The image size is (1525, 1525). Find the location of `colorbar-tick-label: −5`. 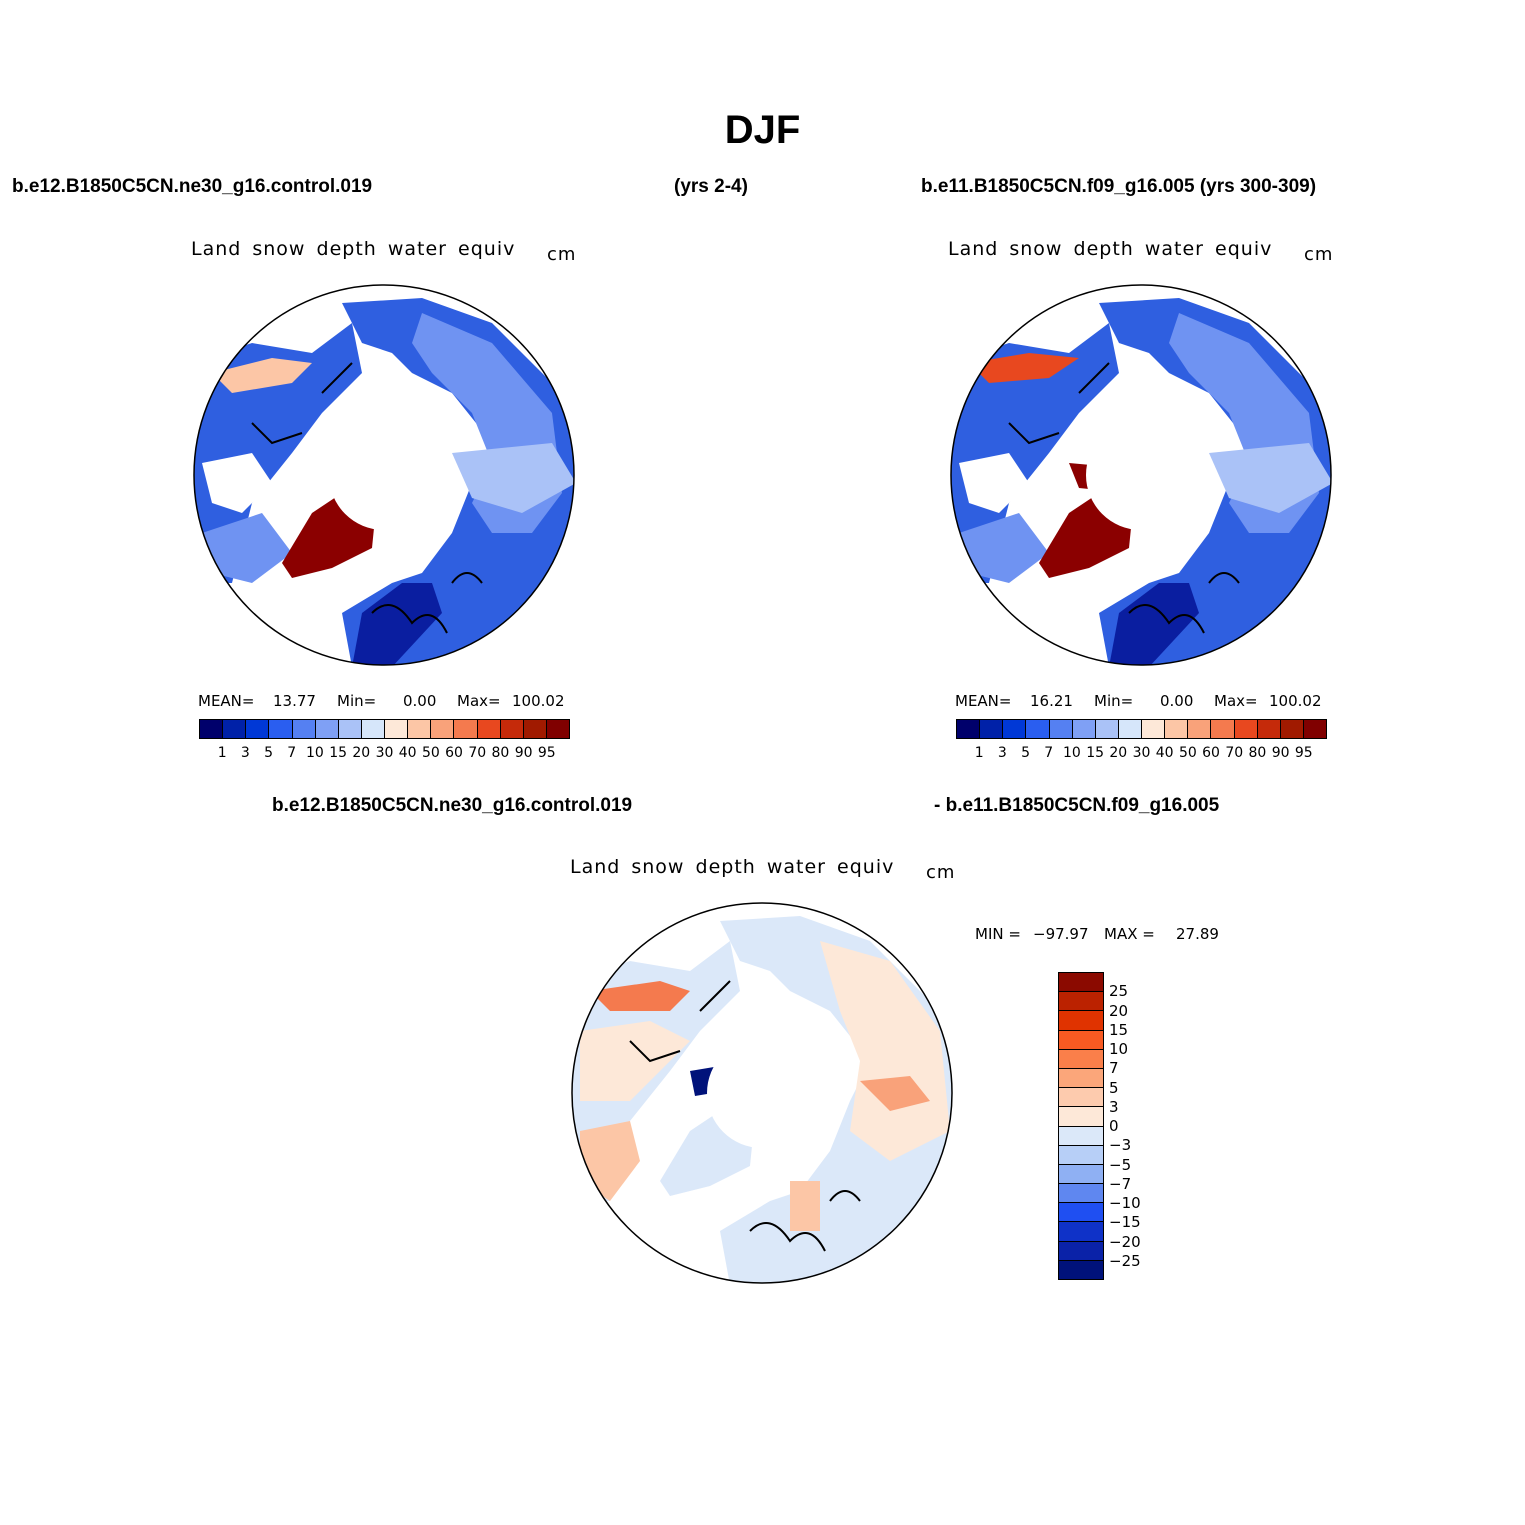

colorbar-tick-label: −5 is located at coordinates (1120, 1164).